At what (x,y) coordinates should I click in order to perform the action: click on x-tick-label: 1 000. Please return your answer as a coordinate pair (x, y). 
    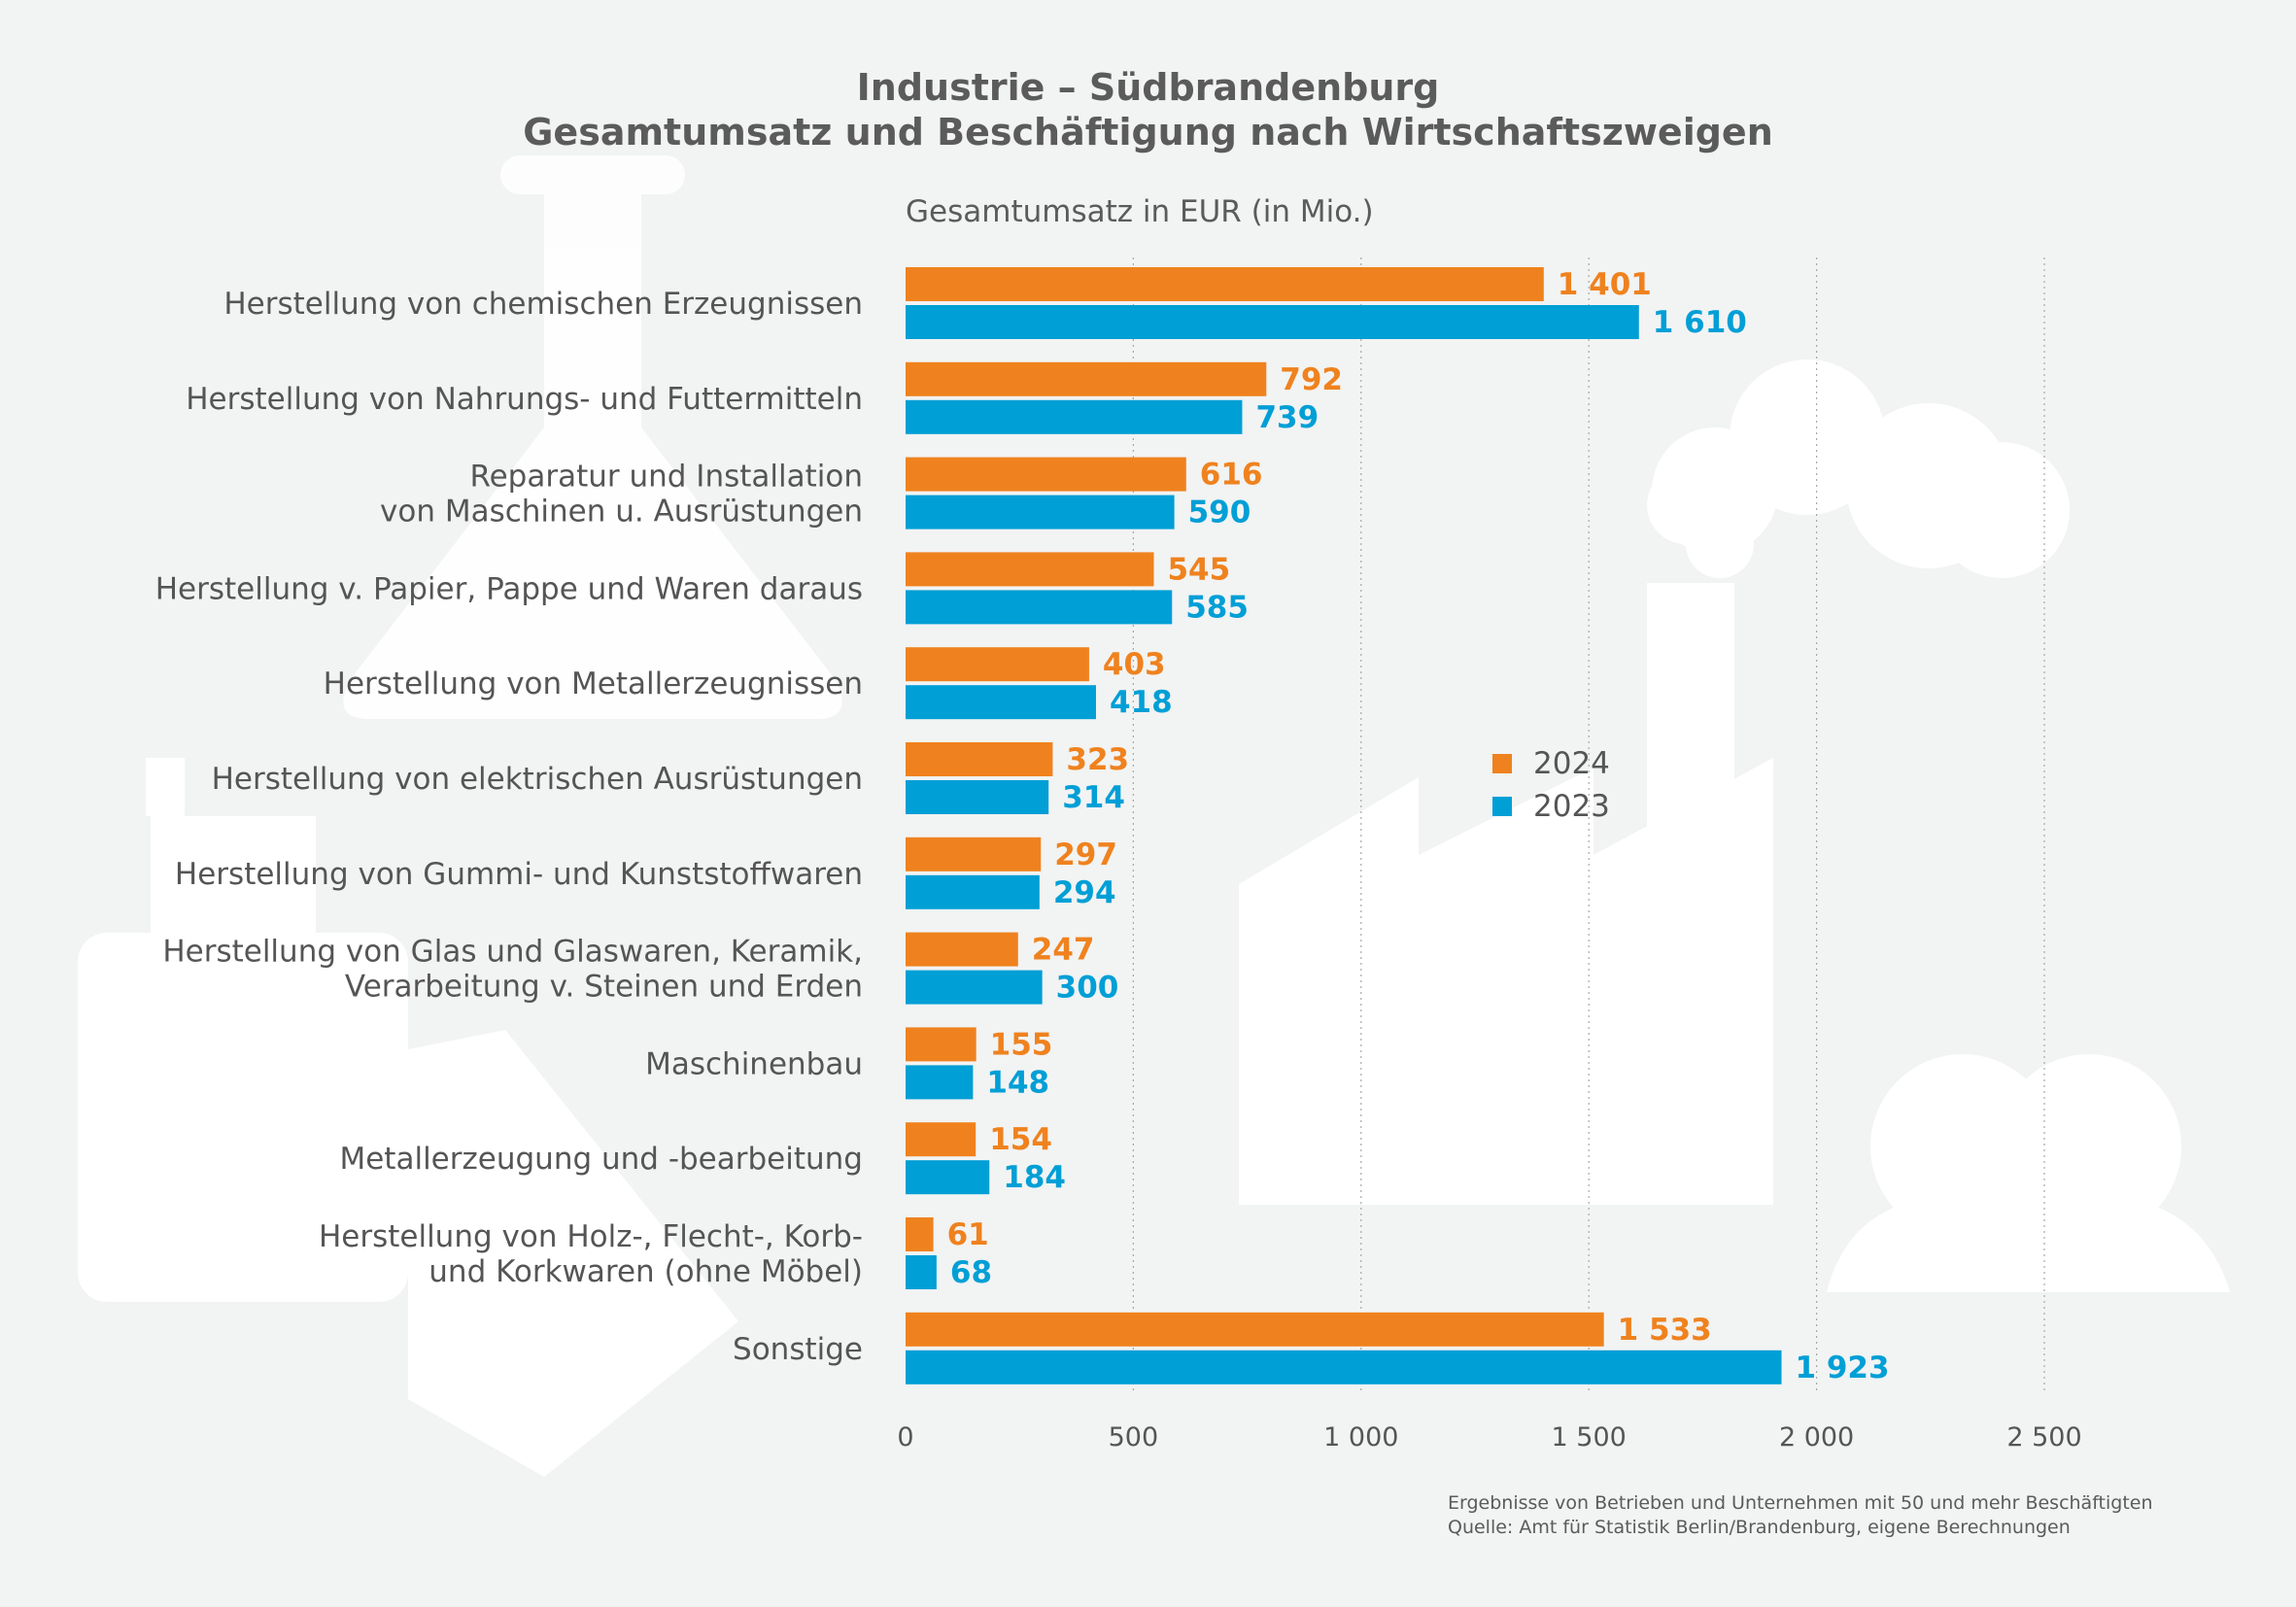
    Looking at the image, I should click on (1360, 1437).